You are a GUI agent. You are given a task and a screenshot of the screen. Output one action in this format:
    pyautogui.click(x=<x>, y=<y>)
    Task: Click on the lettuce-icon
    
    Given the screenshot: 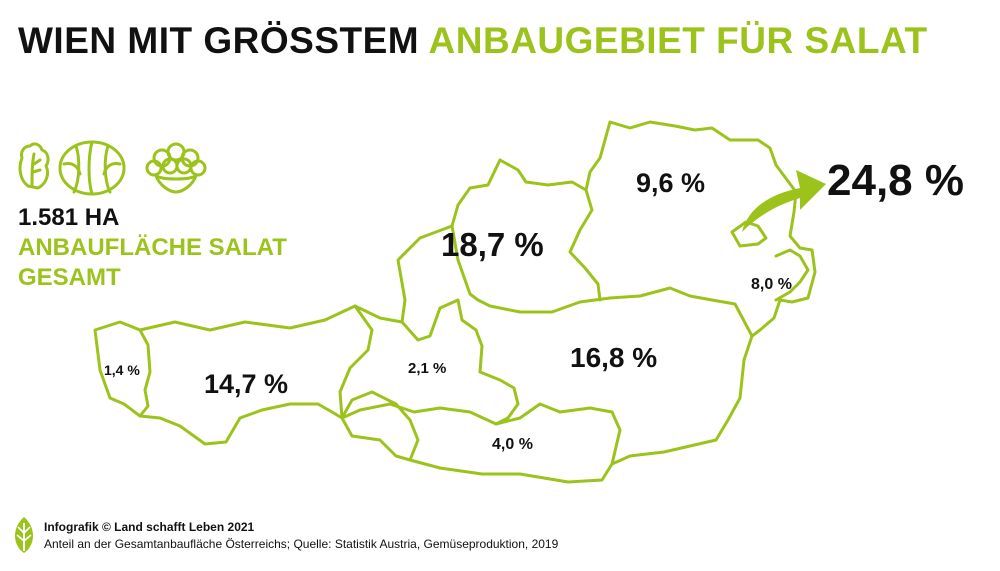 What is the action you would take?
    pyautogui.click(x=34, y=166)
    